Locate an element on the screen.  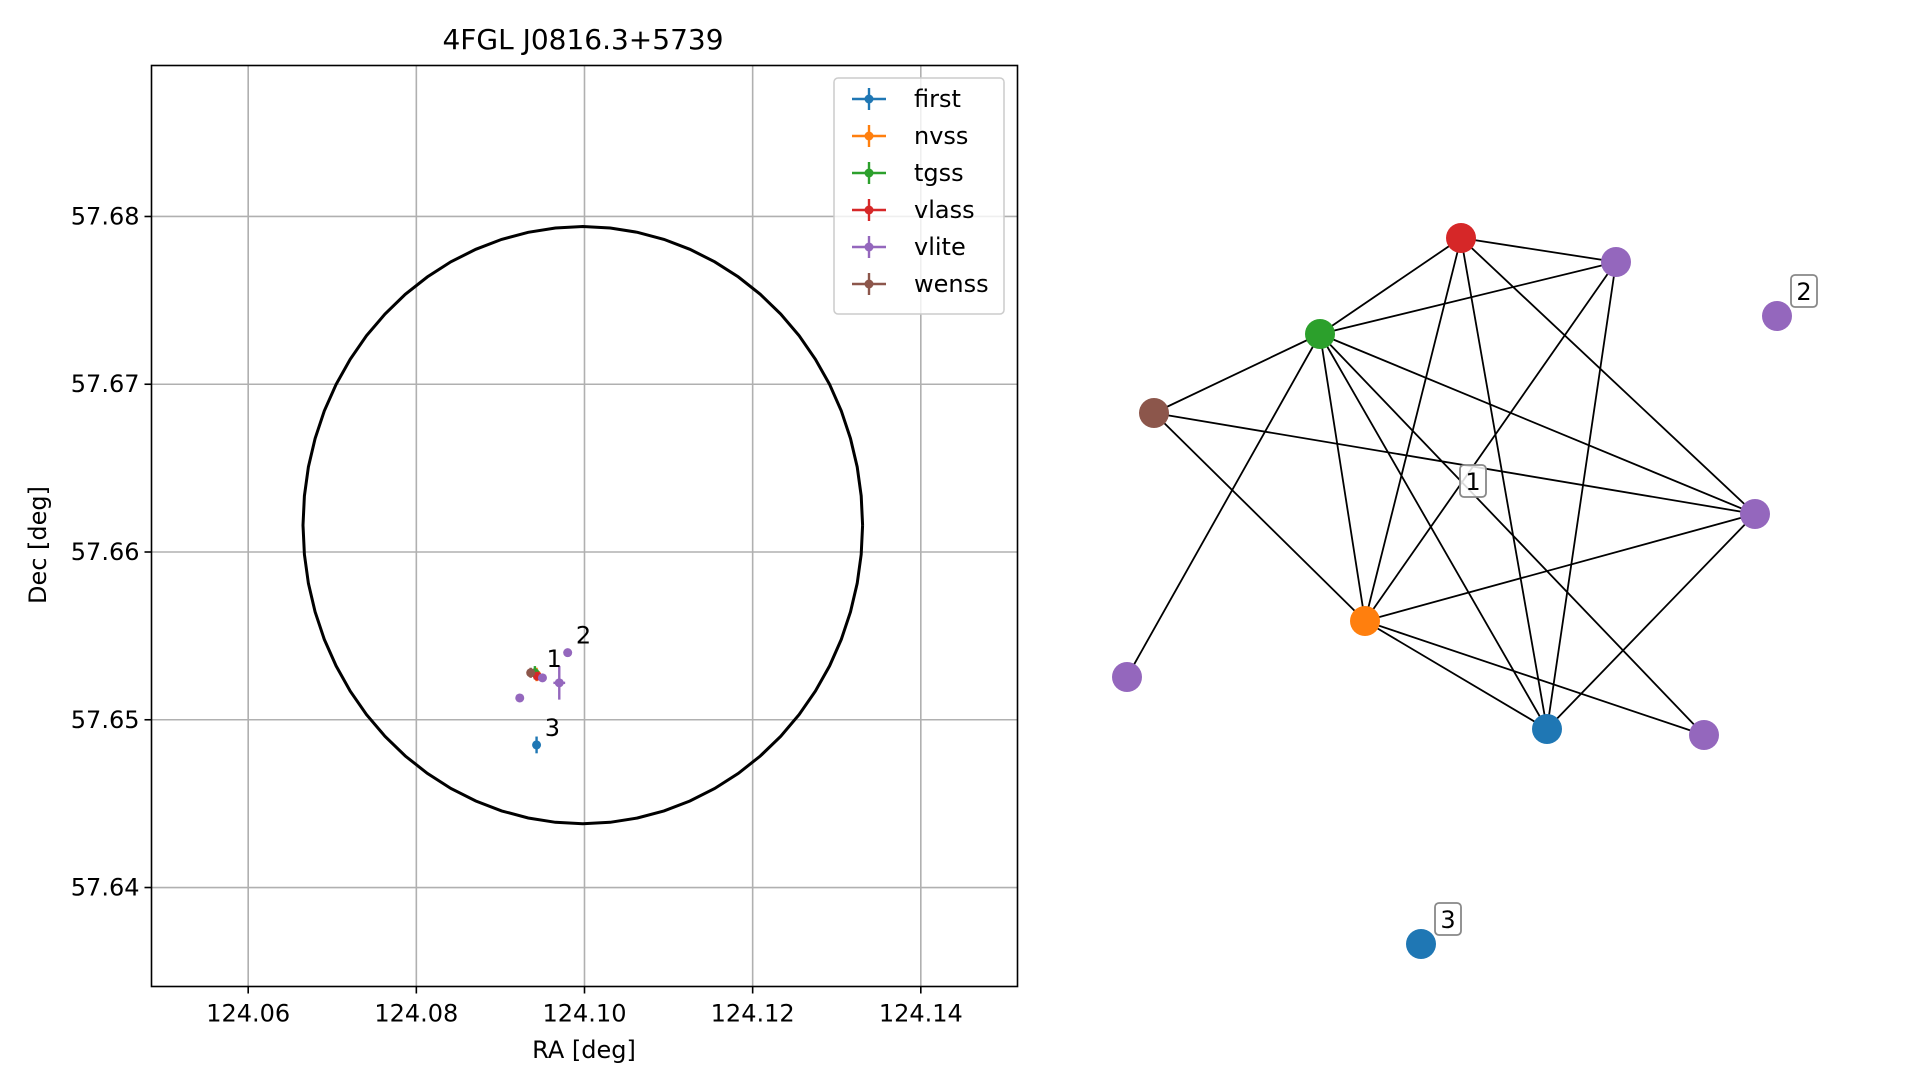
graph-label-text: 1 is located at coordinates (1472, 482).